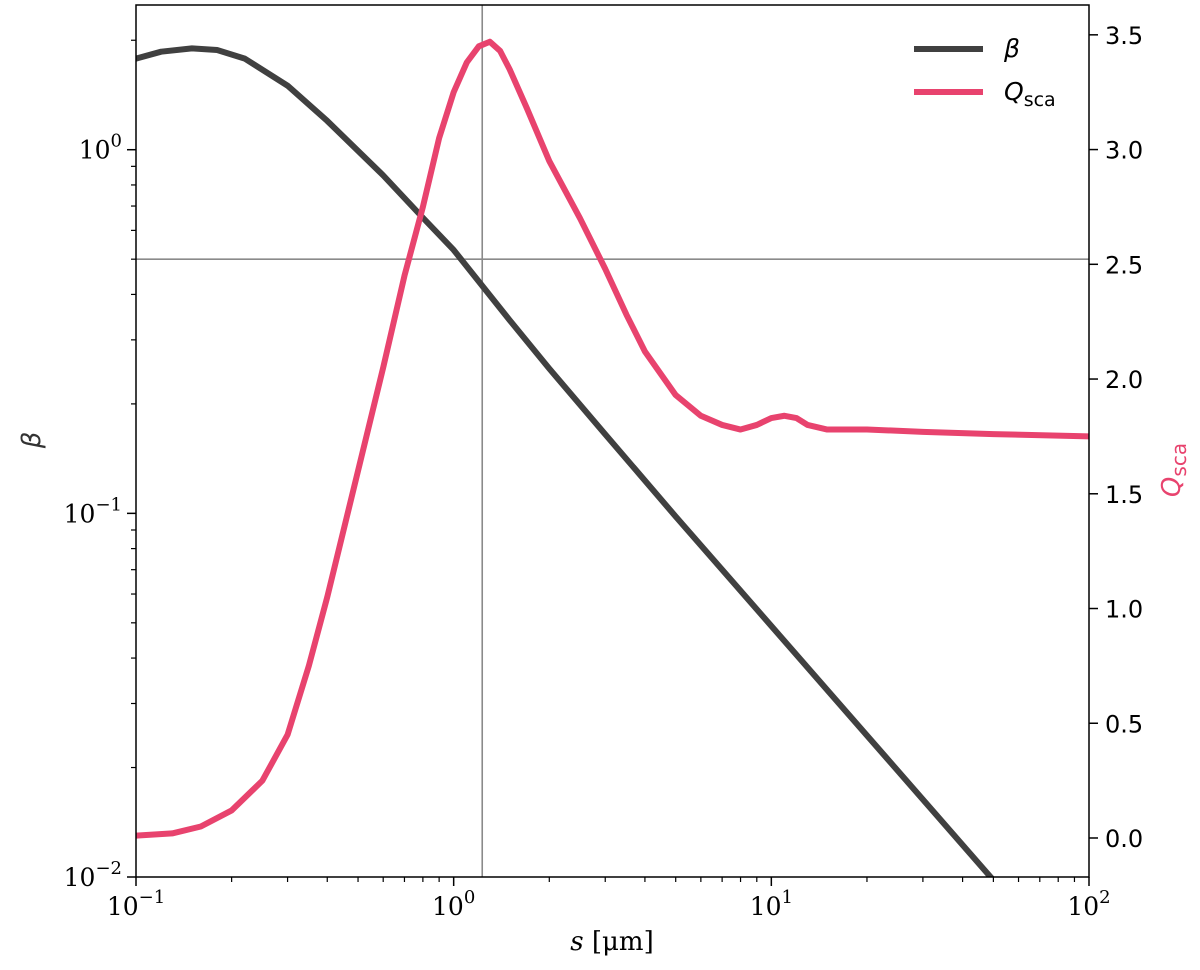 The image size is (1200, 970). Describe the element at coordinates (611, 942) in the screenshot. I see `x-axis-title: s [μm]` at that location.